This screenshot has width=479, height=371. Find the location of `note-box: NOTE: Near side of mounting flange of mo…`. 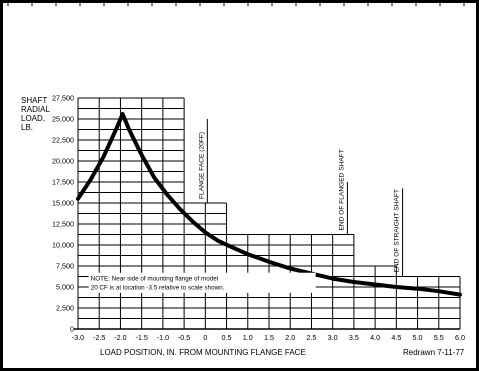

note-box: NOTE: Near side of mounting flange of mo… is located at coordinates (202, 282).